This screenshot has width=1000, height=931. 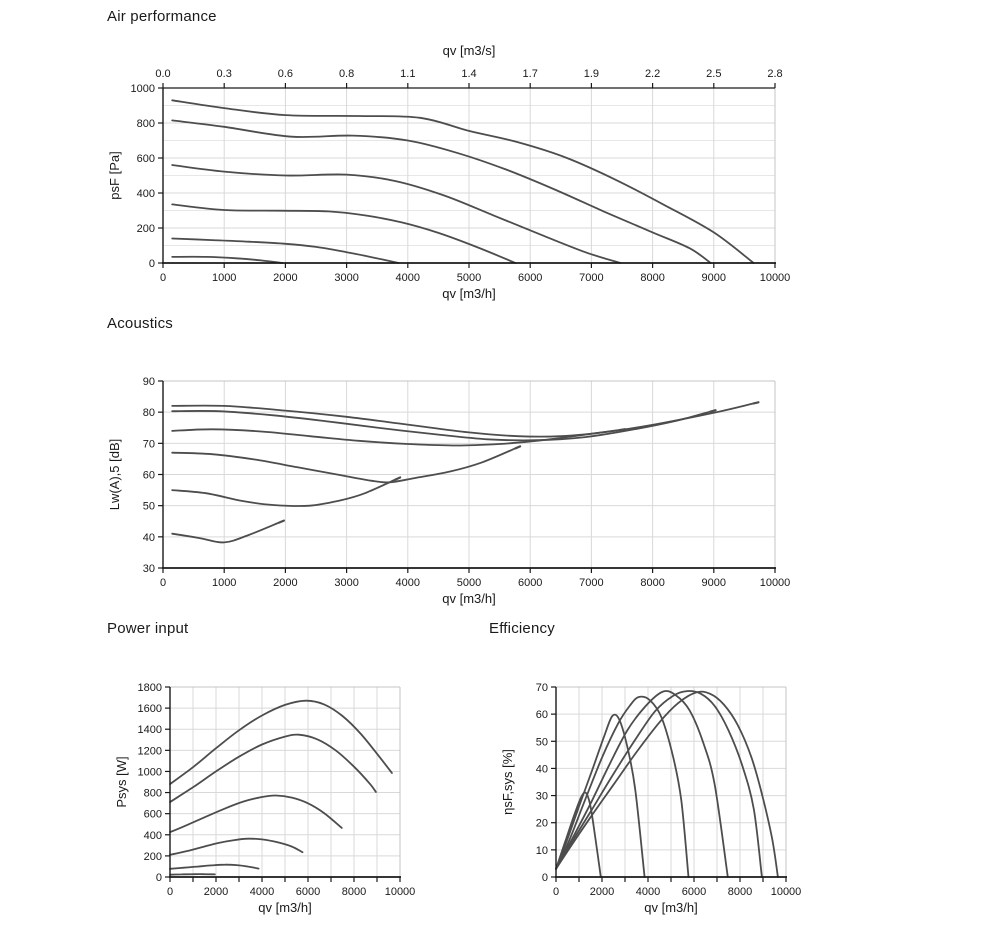 I want to click on x2-axis-title: qv [m3/s], so click(x=469, y=50).